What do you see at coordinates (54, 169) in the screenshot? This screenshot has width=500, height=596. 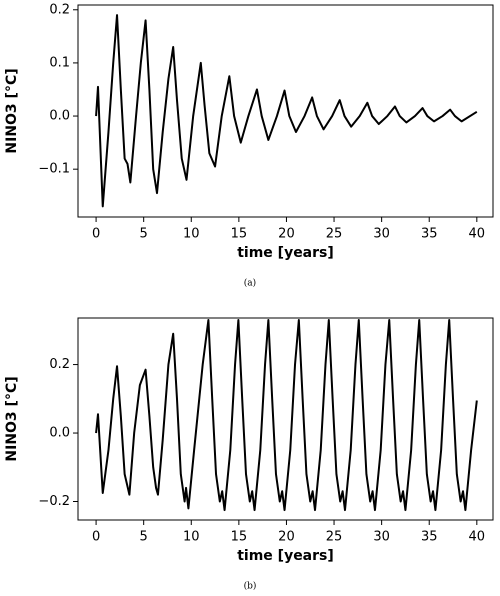 I see `y-tick-label: −0.1` at bounding box center [54, 169].